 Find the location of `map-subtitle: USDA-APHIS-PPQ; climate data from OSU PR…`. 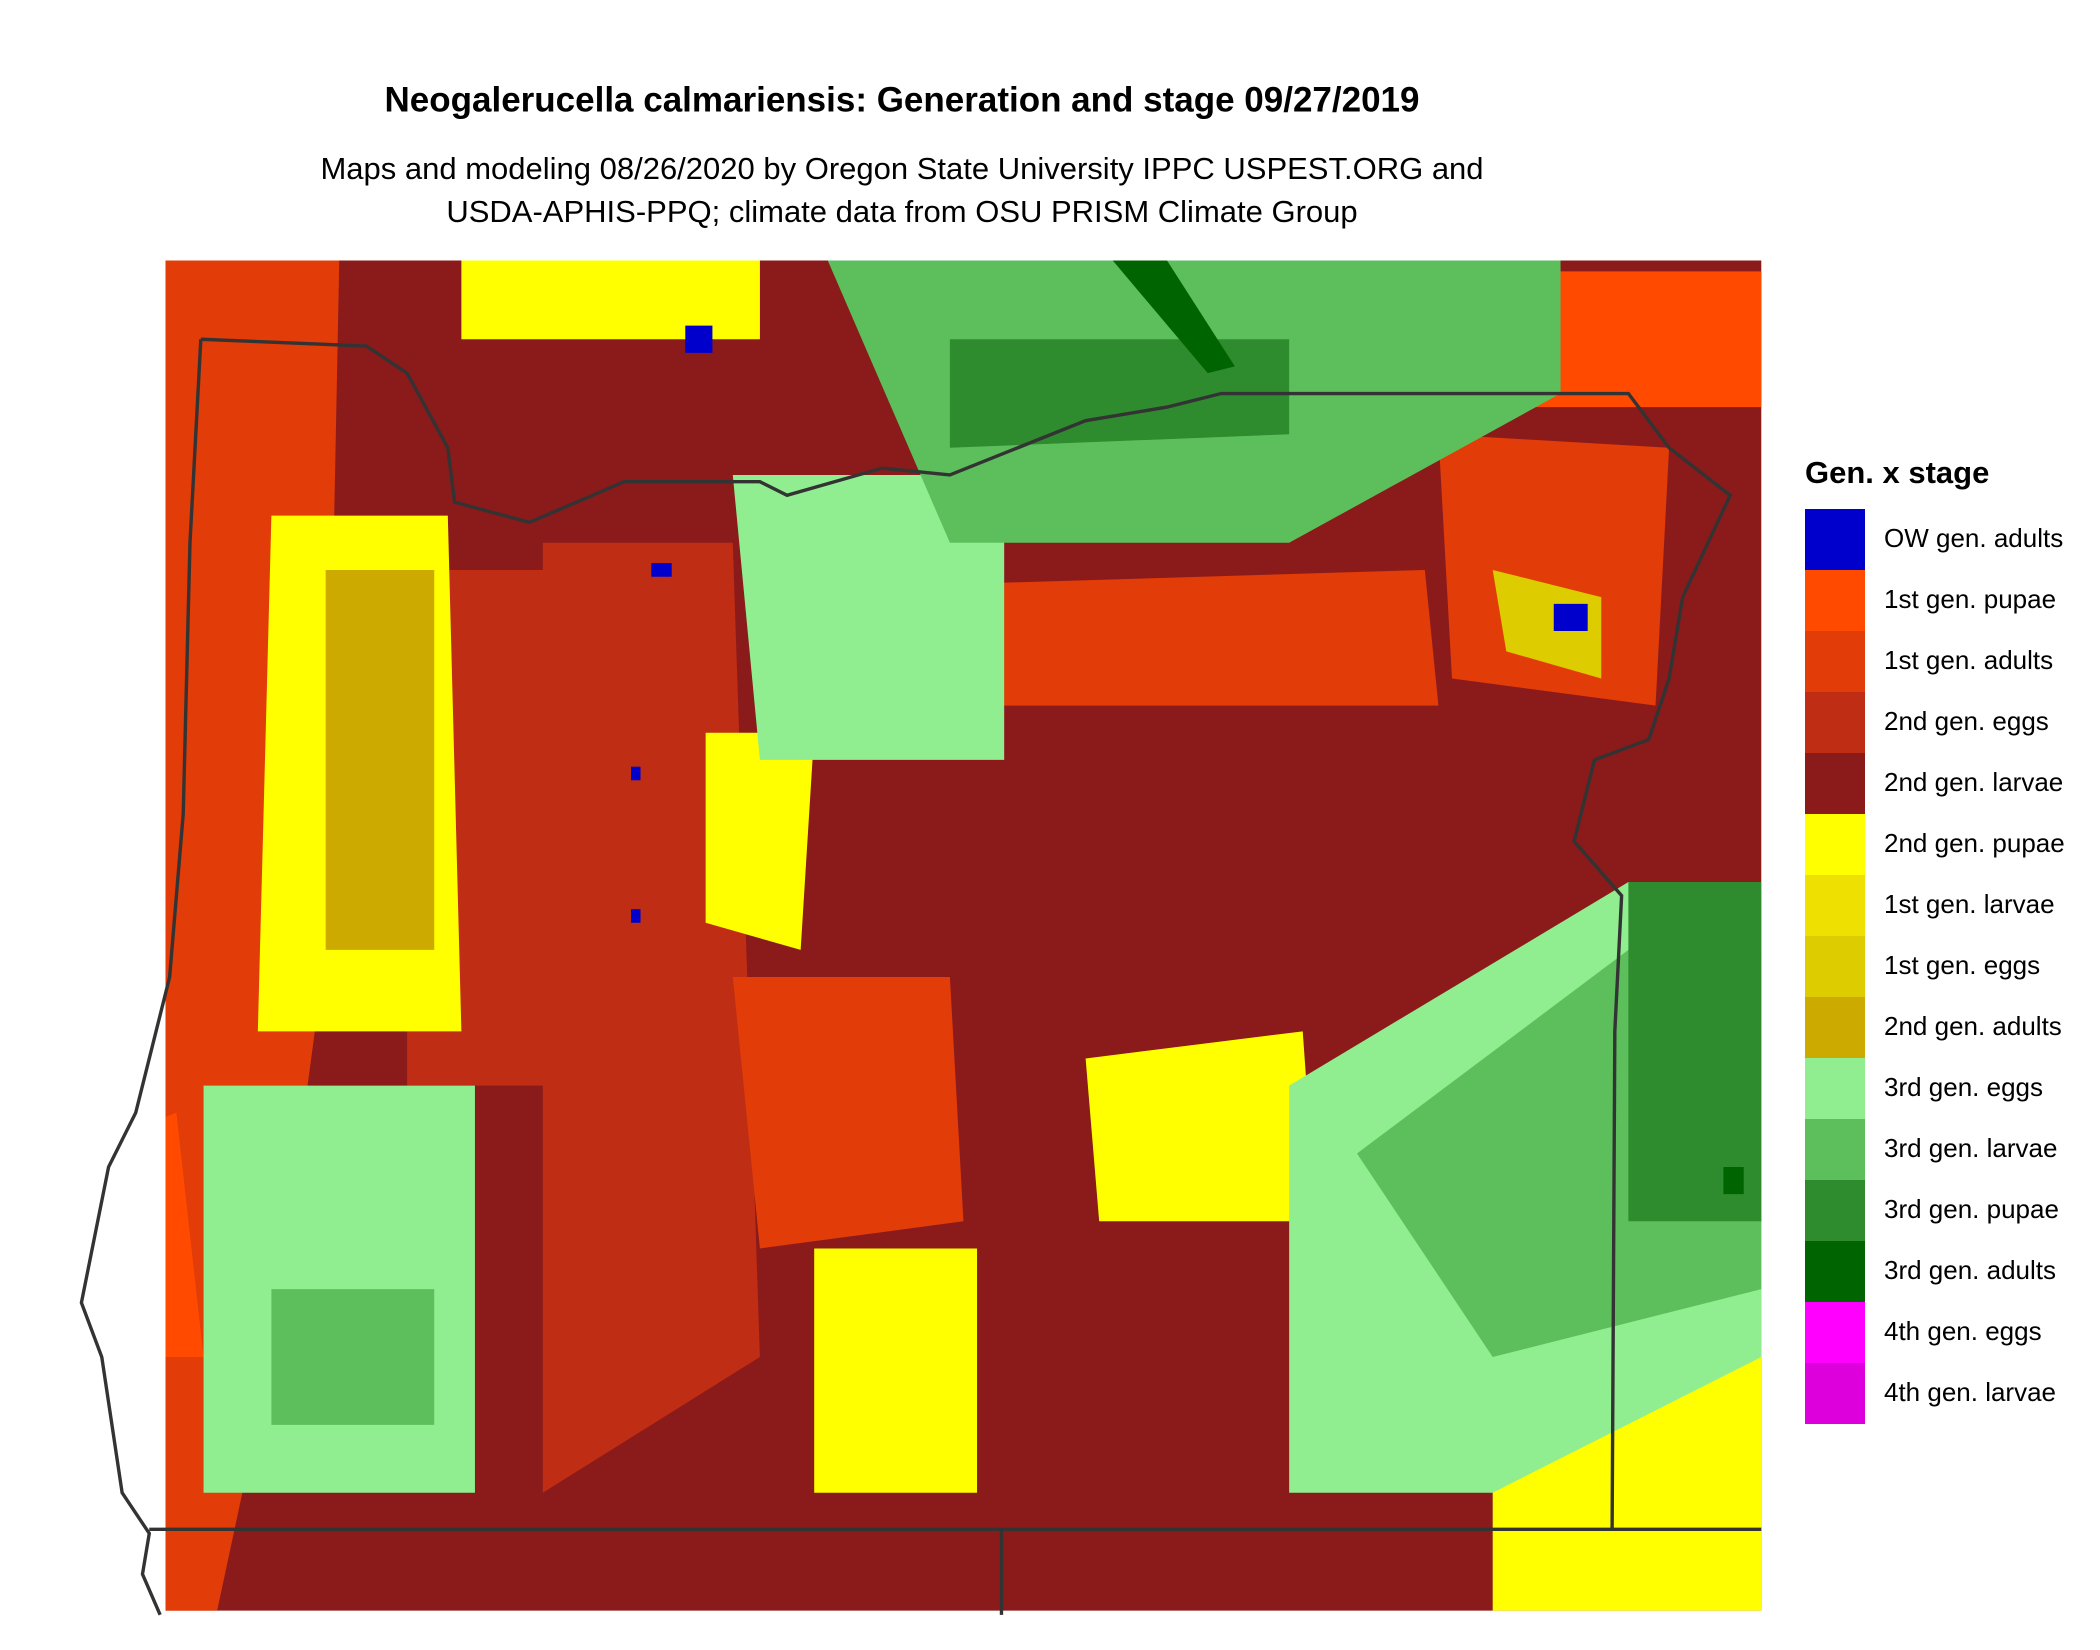

map-subtitle: USDA-APHIS-PPQ; climate data from OSU PR… is located at coordinates (901, 211).